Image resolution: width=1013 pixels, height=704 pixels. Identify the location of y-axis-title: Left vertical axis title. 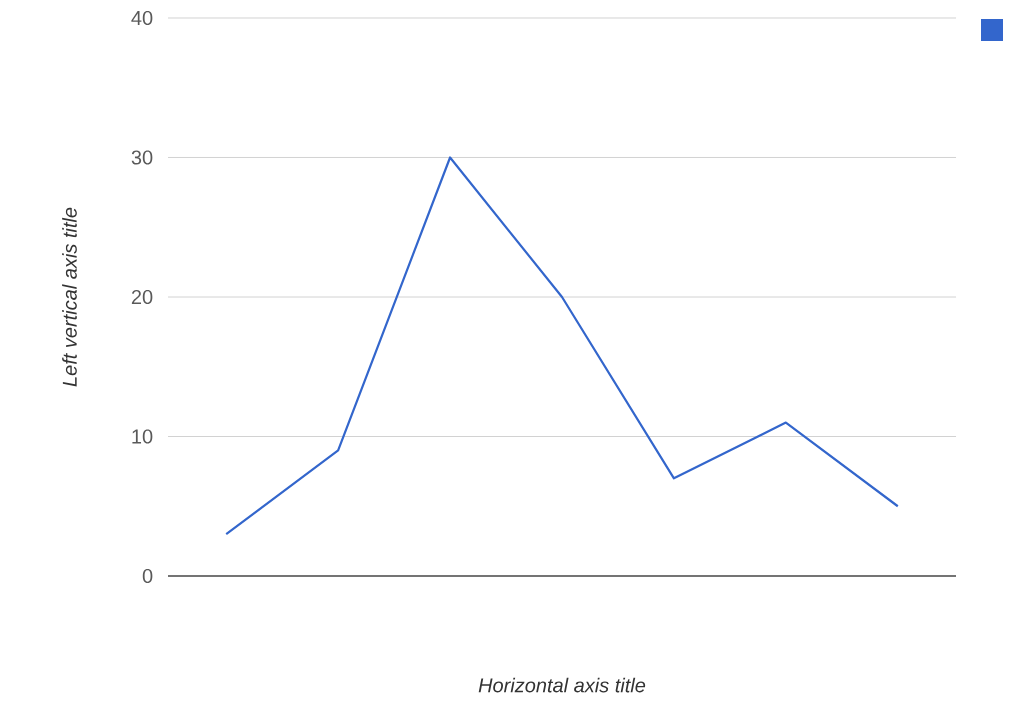
(69, 297).